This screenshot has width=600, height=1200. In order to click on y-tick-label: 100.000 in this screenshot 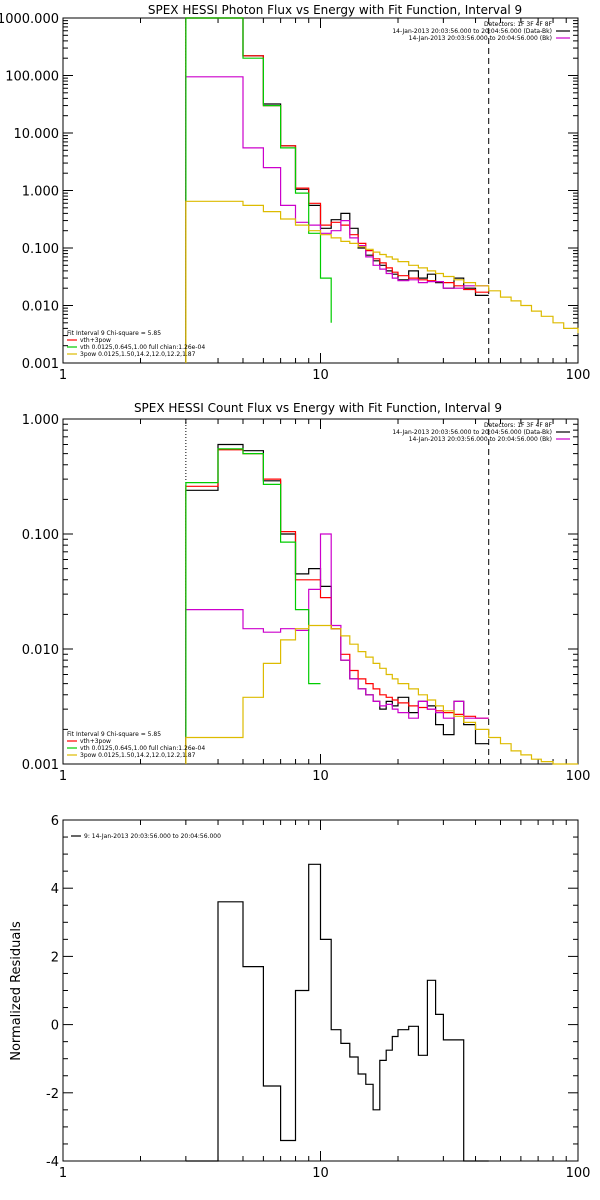, I will do `click(32, 77)`.